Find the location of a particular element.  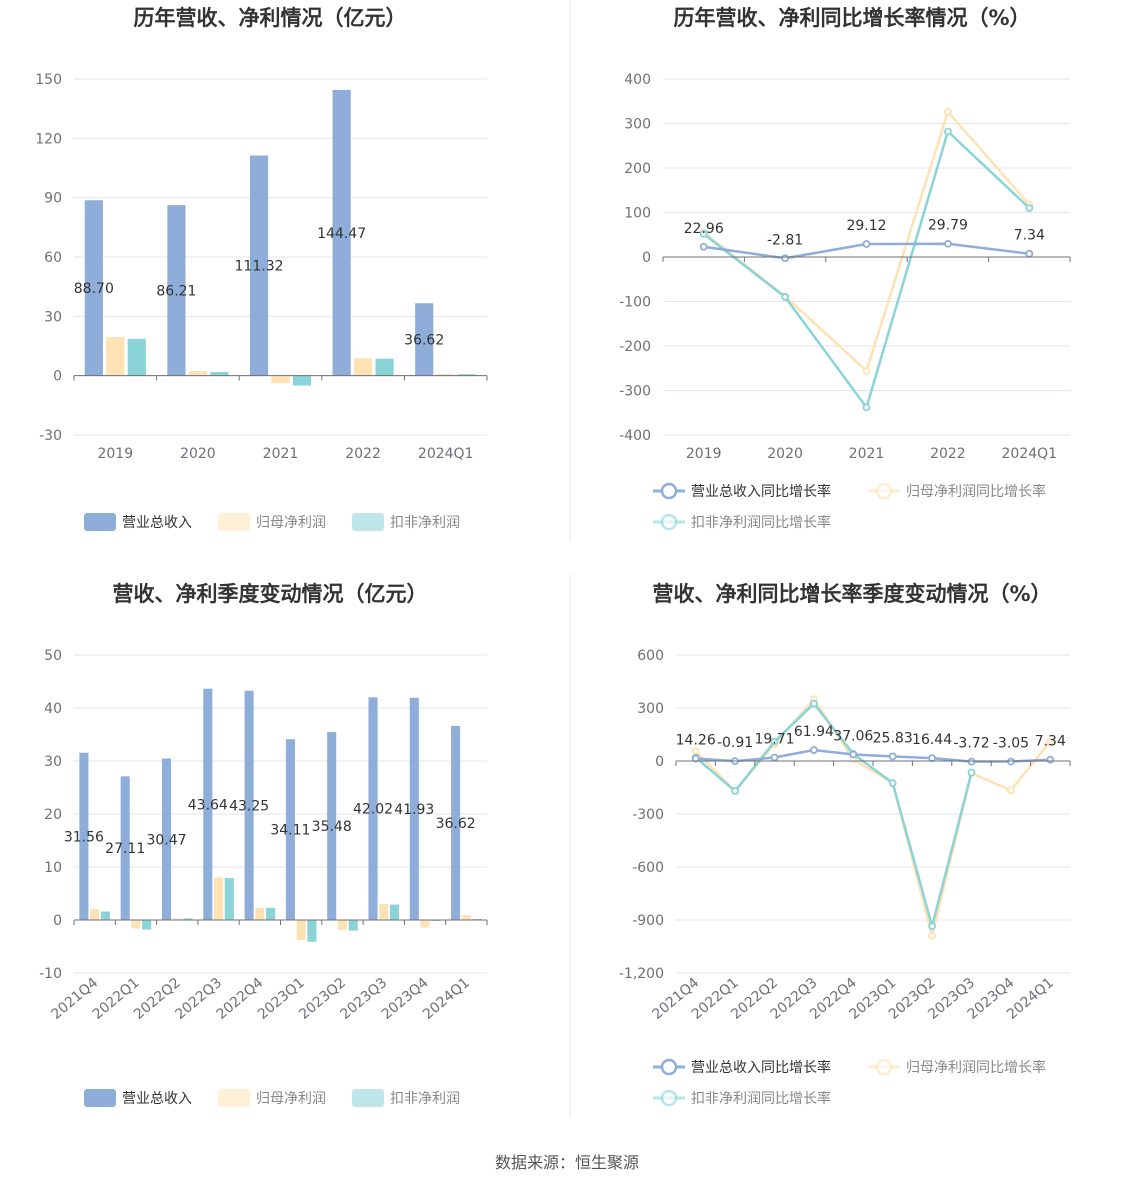

legend-label: 扣非净利润同比增长率 is located at coordinates (761, 522).